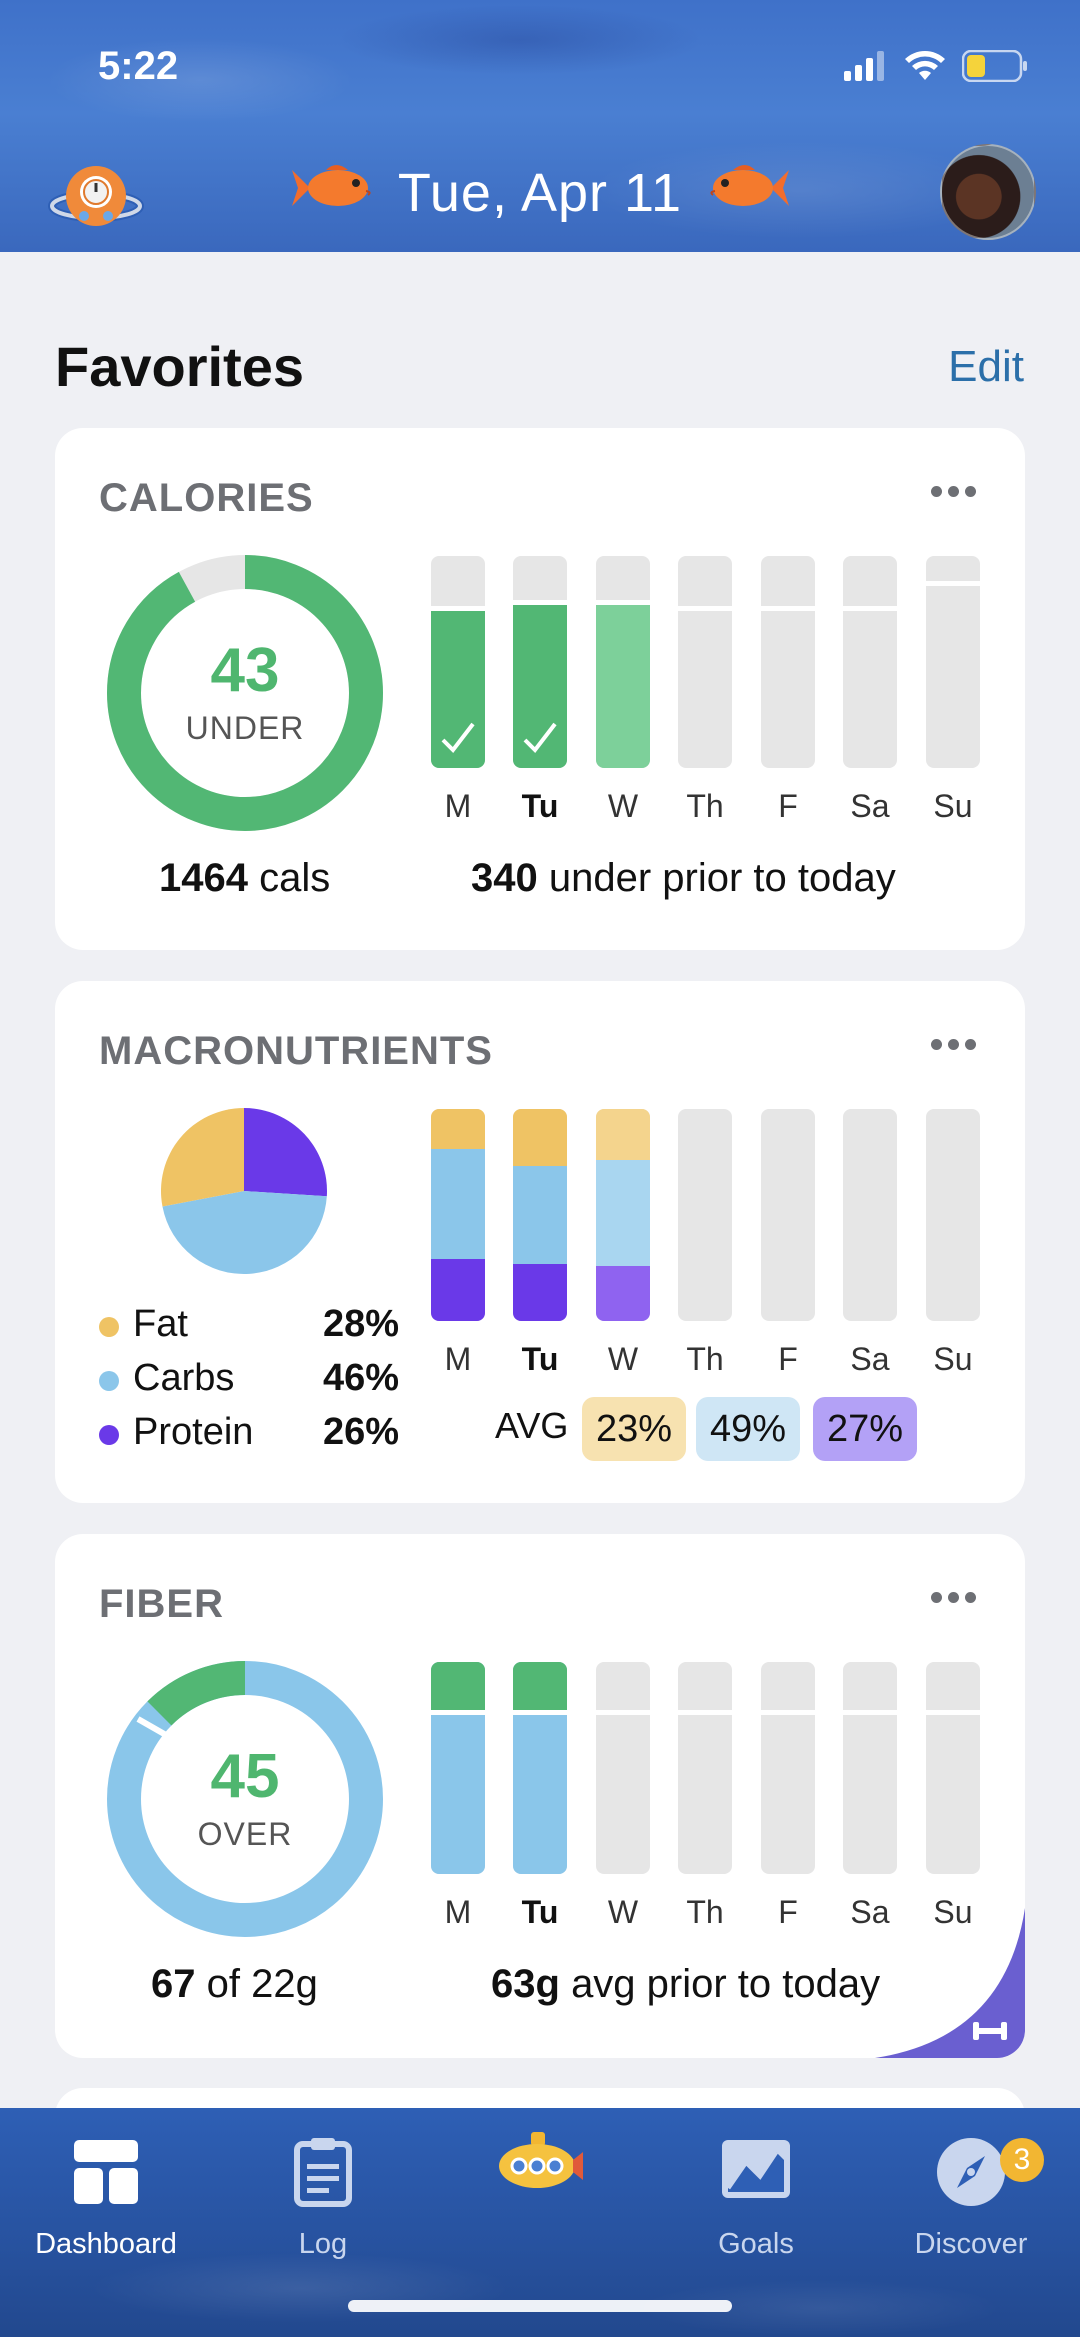 The image size is (1080, 2337). Describe the element at coordinates (244, 1232) in the screenshot. I see `pie-slice-carbs` at that location.